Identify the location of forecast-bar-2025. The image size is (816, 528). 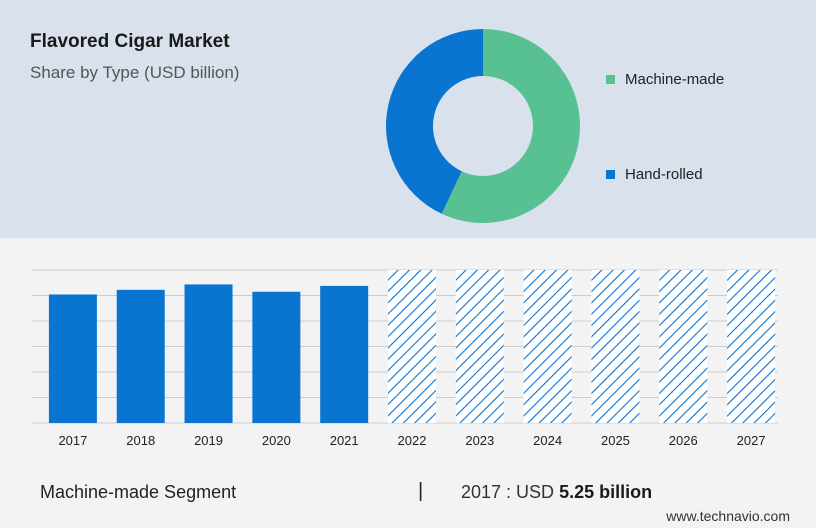
(615, 346).